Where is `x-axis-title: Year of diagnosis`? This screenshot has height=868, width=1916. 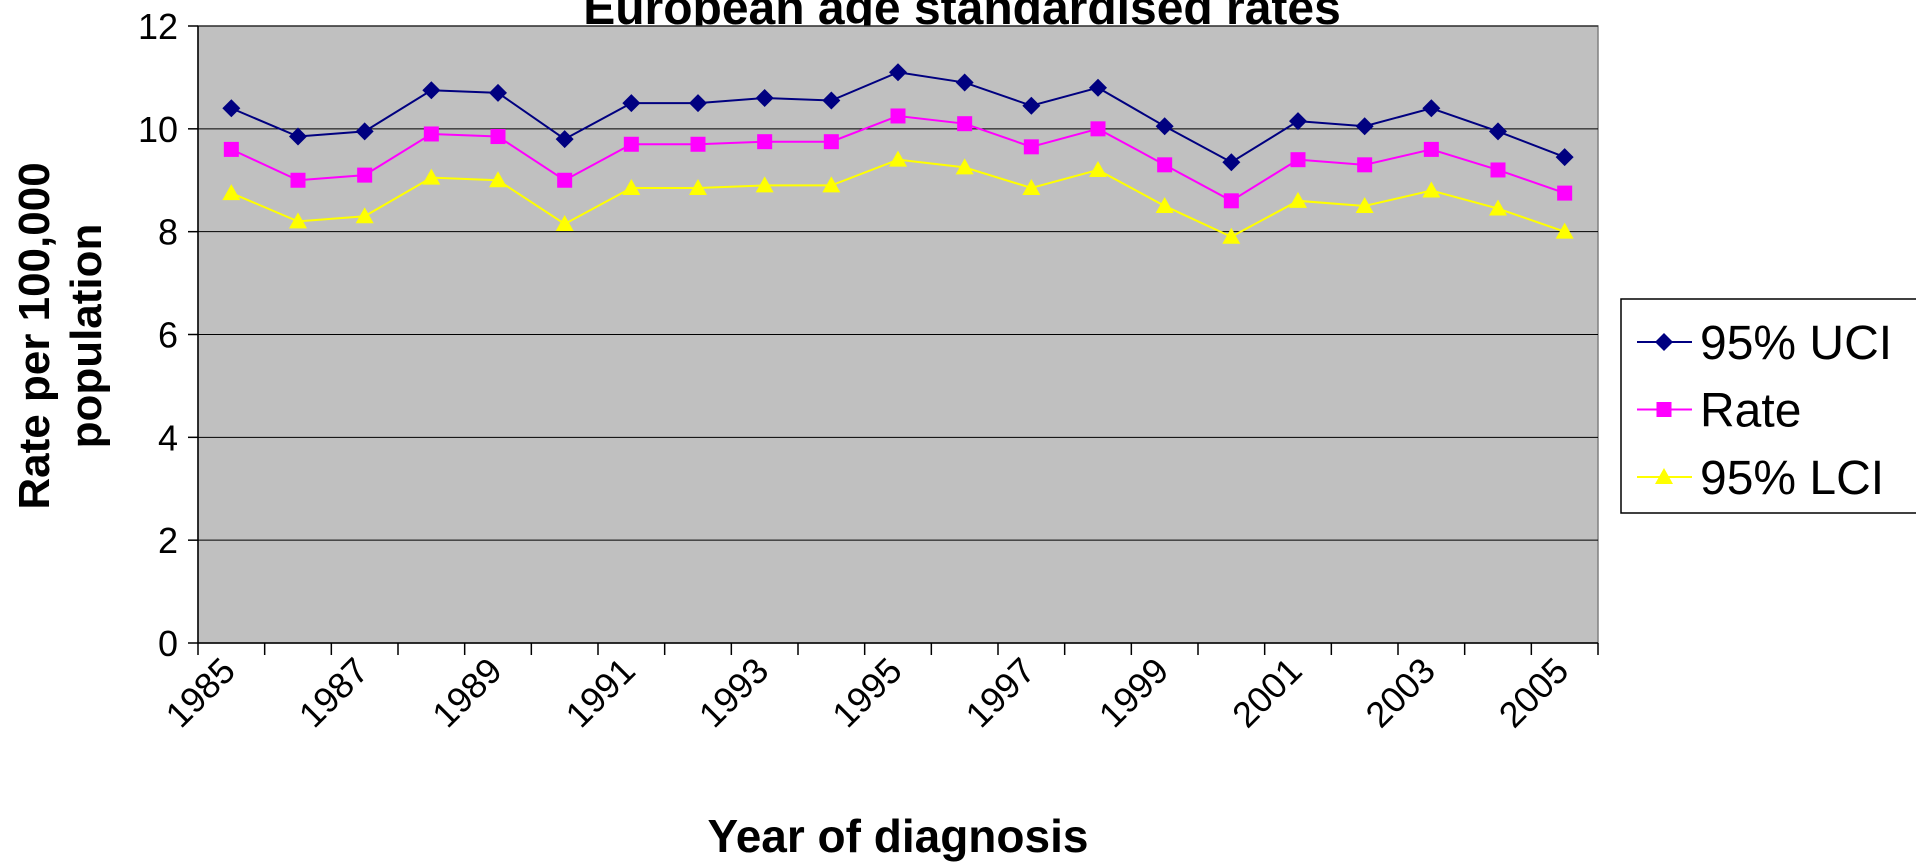
x-axis-title: Year of diagnosis is located at coordinates (898, 836).